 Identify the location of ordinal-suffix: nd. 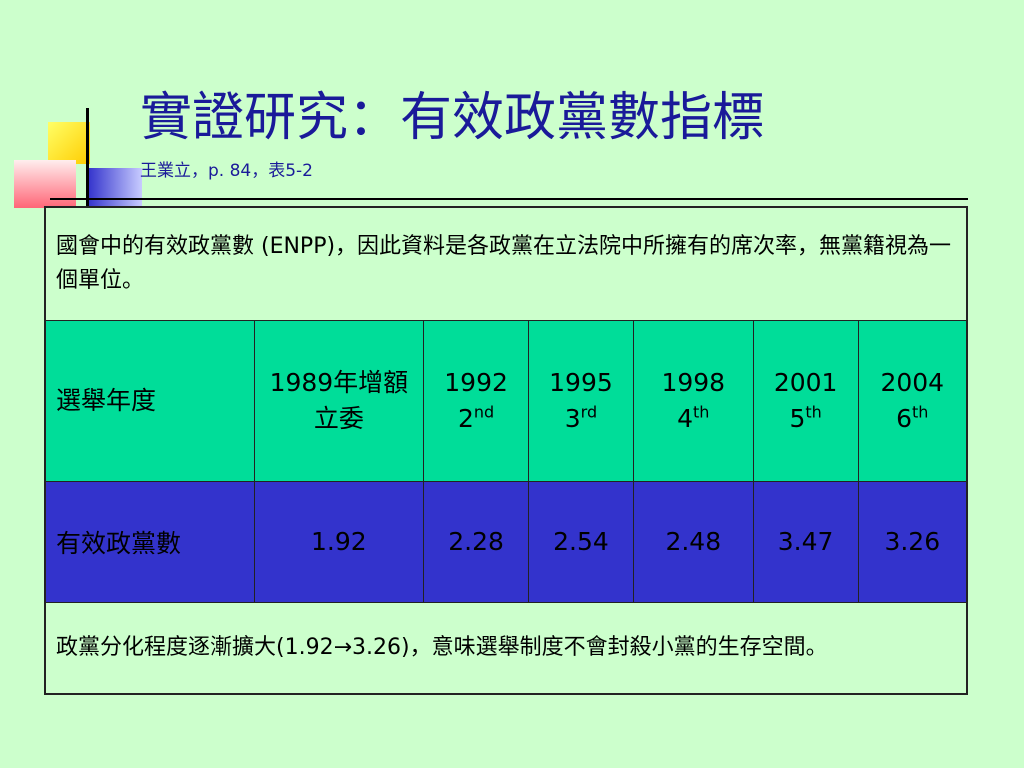
(484, 412).